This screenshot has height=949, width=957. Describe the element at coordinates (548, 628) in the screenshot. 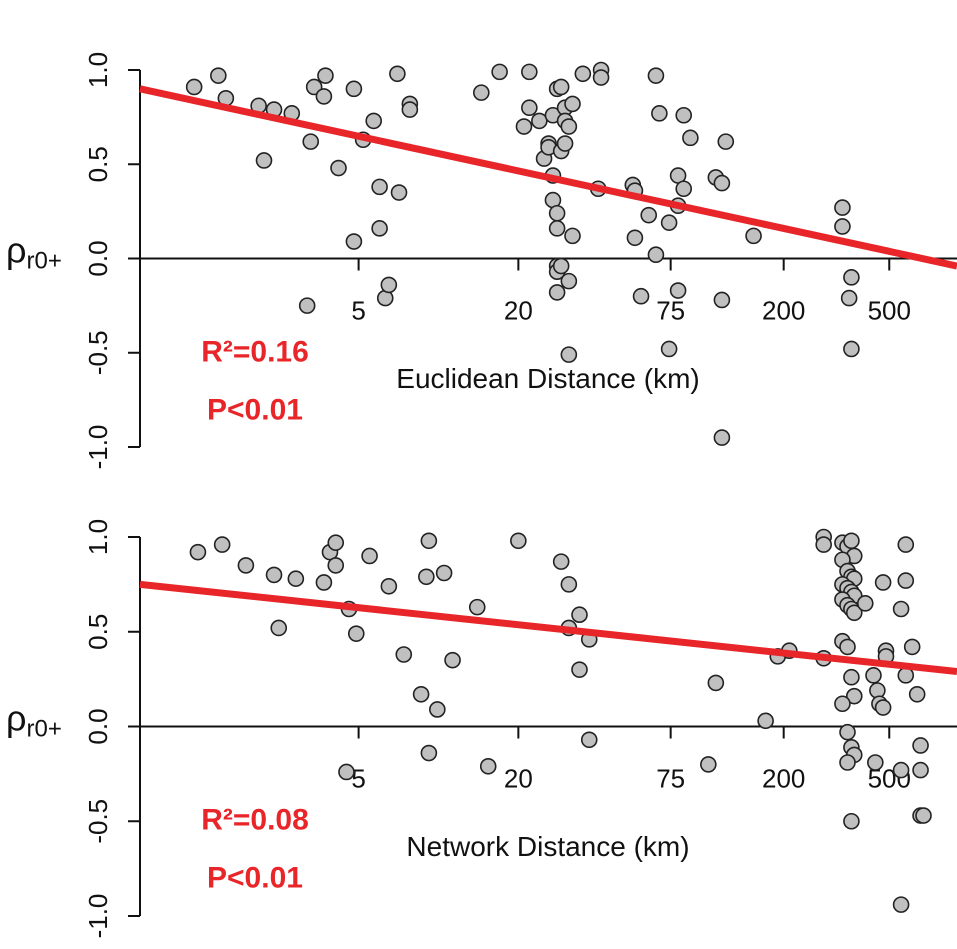

I see `fit-line` at that location.